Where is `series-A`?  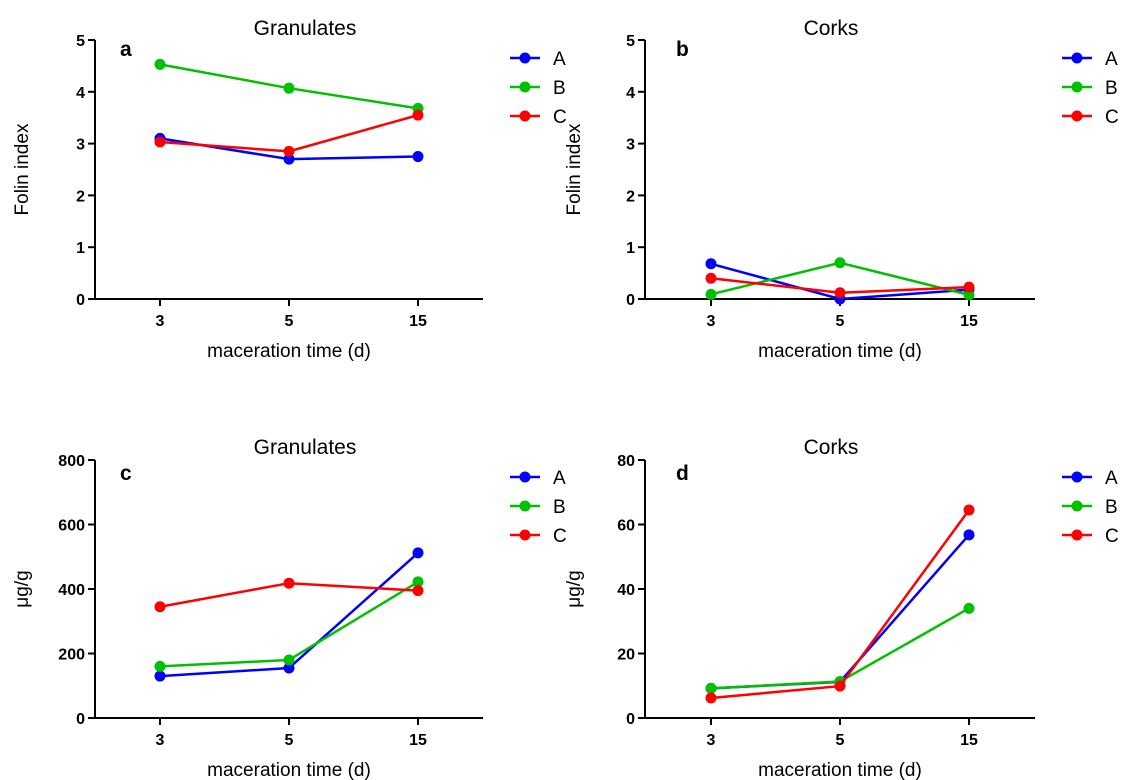 series-A is located at coordinates (289, 614).